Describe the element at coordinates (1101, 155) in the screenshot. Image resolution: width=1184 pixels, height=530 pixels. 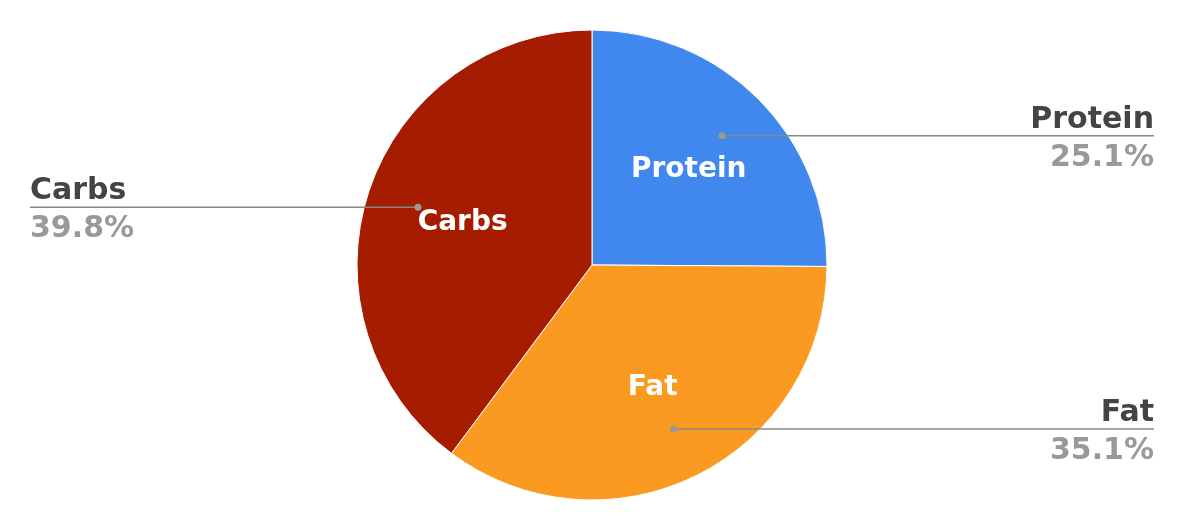
I see `data-label: 25.1%` at that location.